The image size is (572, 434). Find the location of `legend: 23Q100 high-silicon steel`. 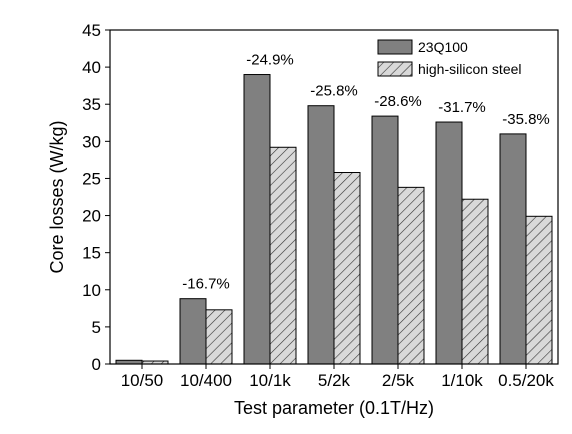

legend: 23Q100 high-silicon steel is located at coordinates (449, 58).